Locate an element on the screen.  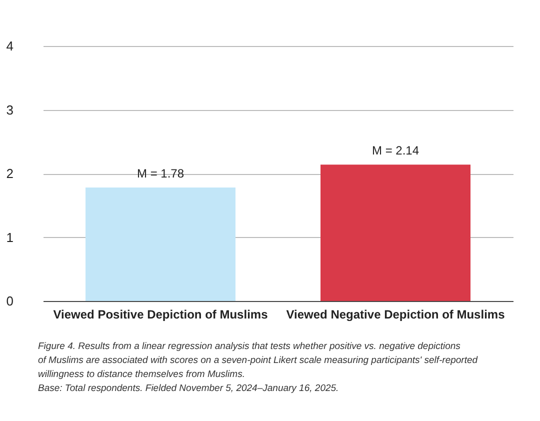
x-tick-label: Viewed Negative Depiction of Muslims is located at coordinates (396, 315).